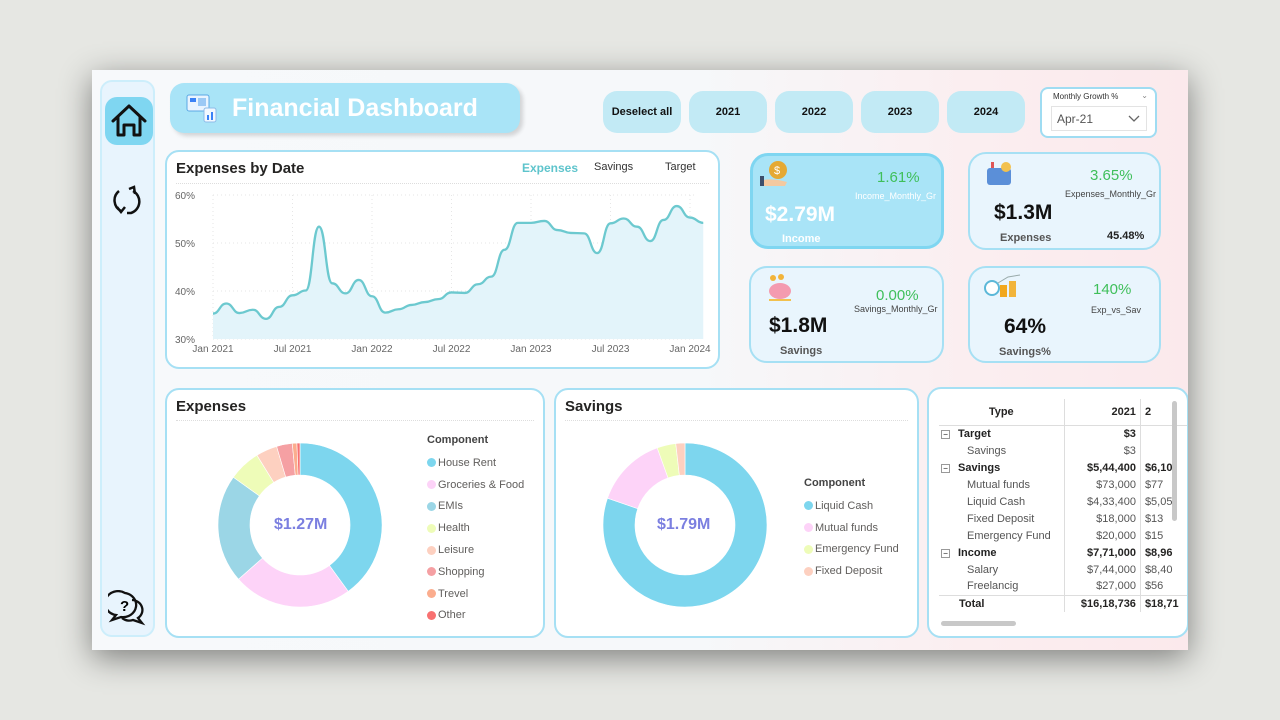 The image size is (1280, 720). I want to click on year-2021-button: 2021, so click(728, 112).